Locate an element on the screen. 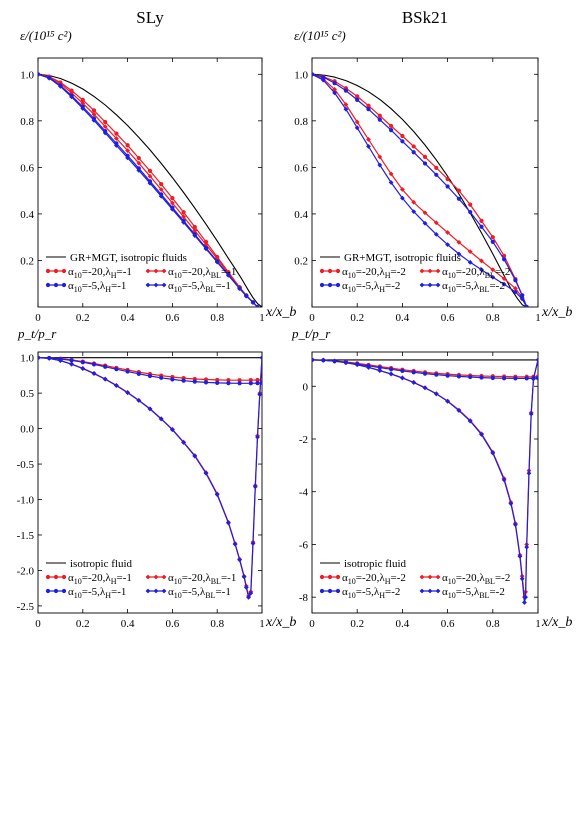  panel-b-title: BSk21 is located at coordinates (425, 17).